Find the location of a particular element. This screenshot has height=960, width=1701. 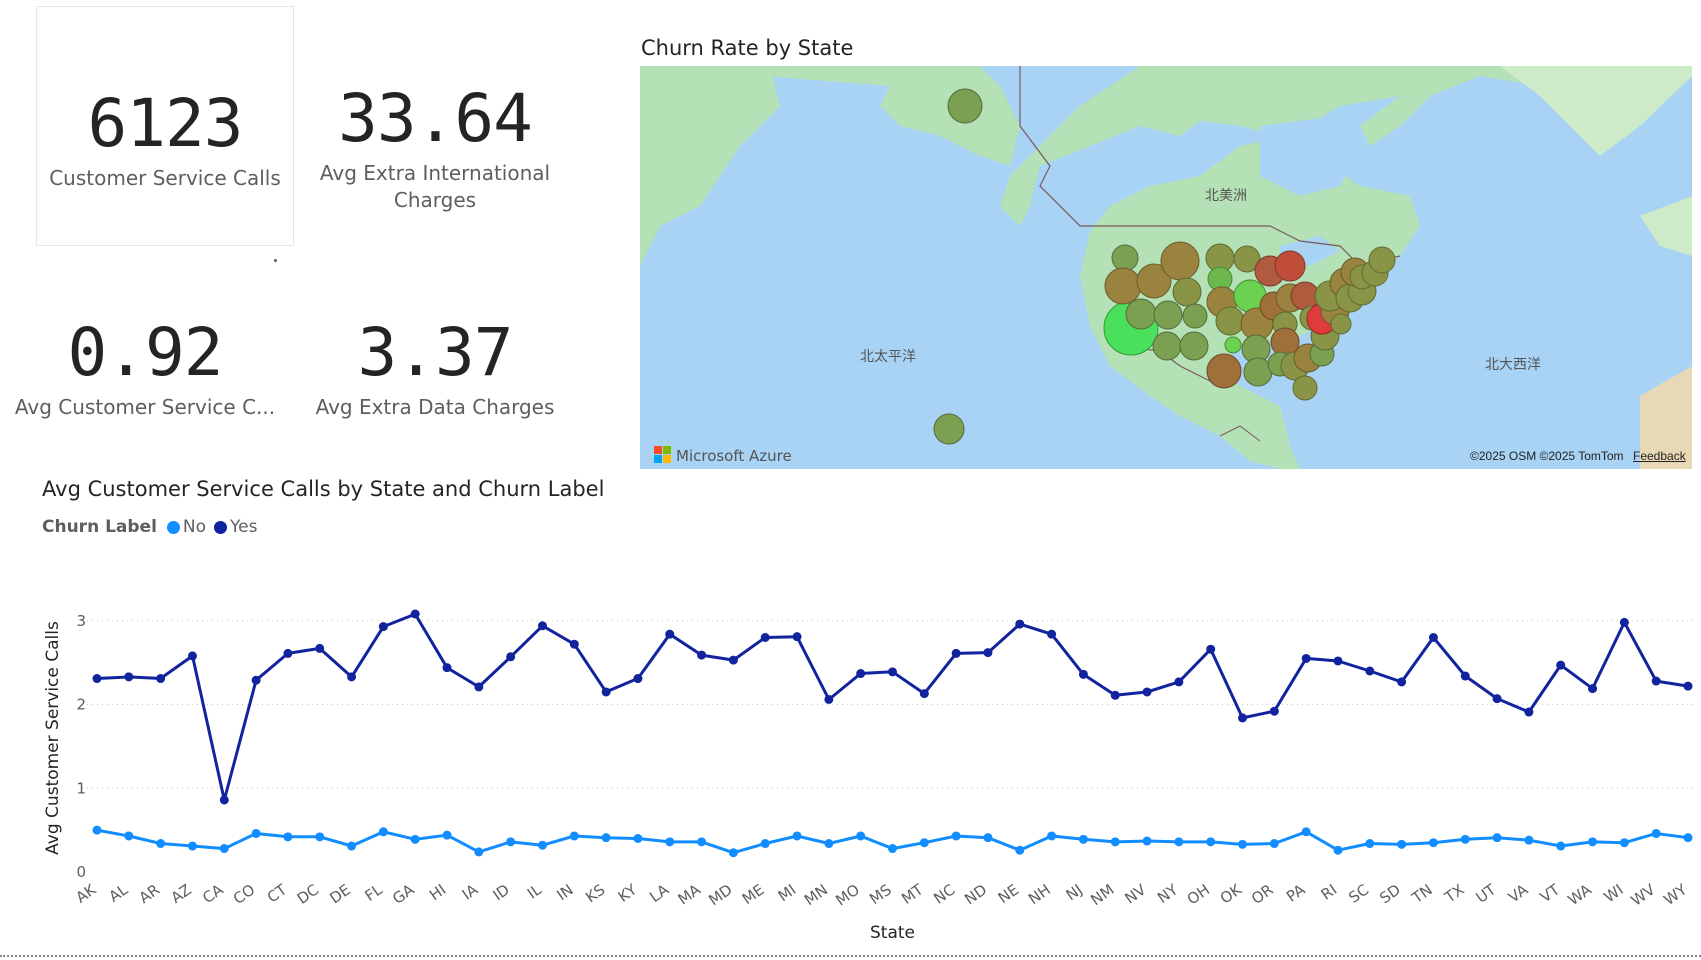

map-bubble-alaska is located at coordinates (965, 106).